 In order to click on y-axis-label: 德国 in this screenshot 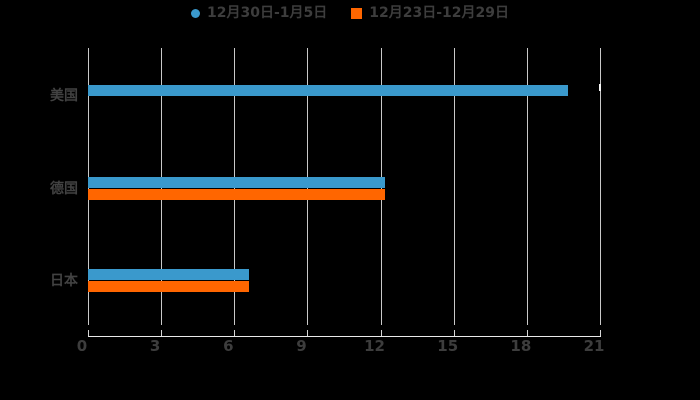, I will do `click(64, 188)`.